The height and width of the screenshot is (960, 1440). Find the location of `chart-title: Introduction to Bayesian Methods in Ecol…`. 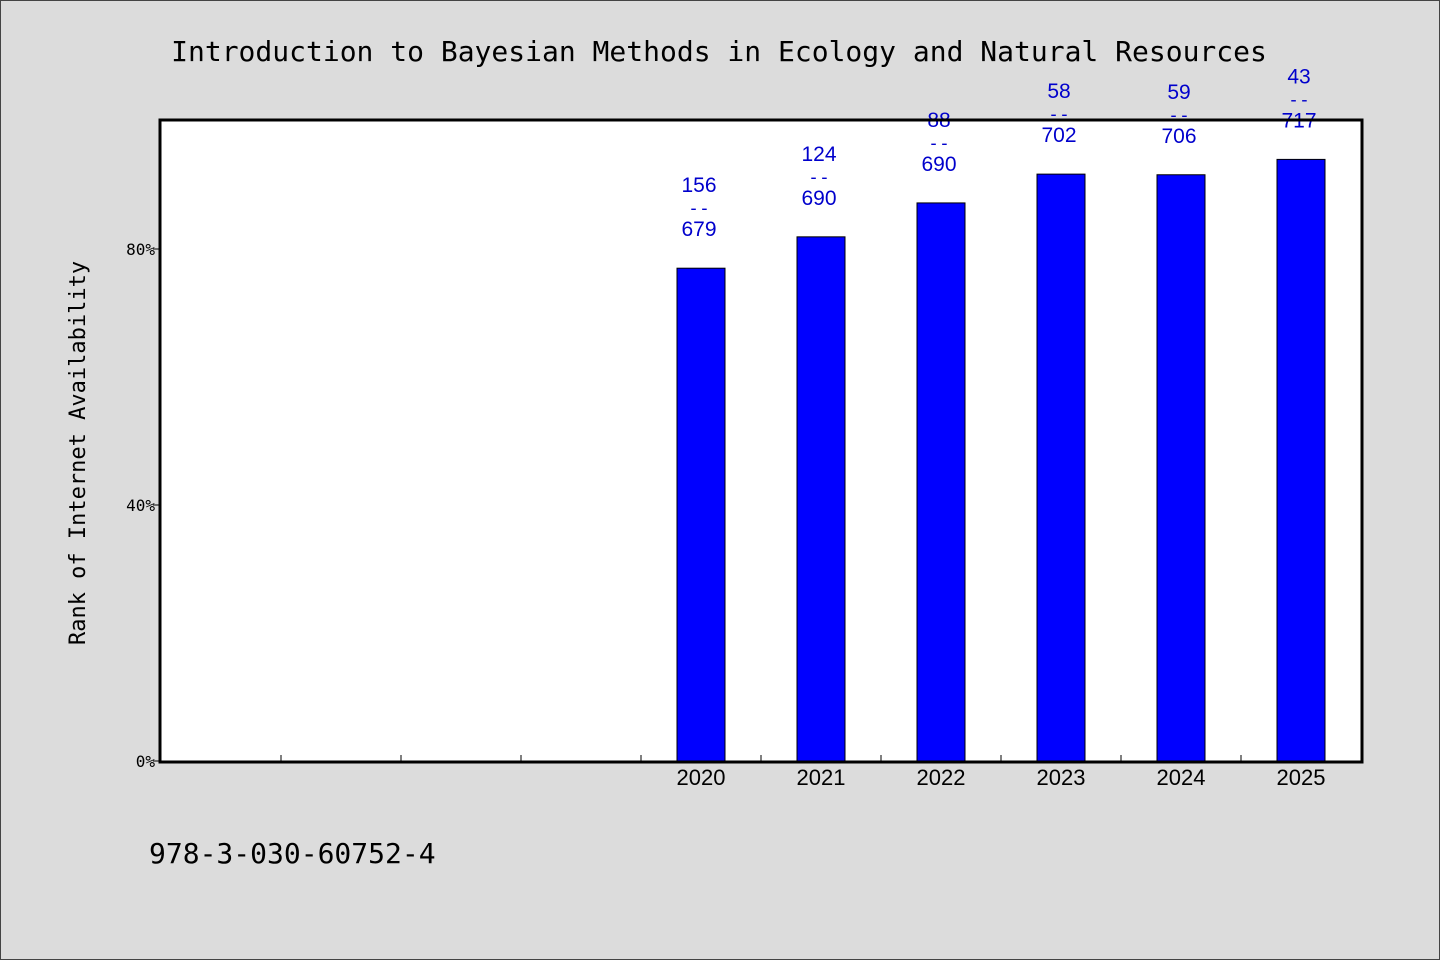

chart-title: Introduction to Bayesian Methods in Ecol… is located at coordinates (719, 51).